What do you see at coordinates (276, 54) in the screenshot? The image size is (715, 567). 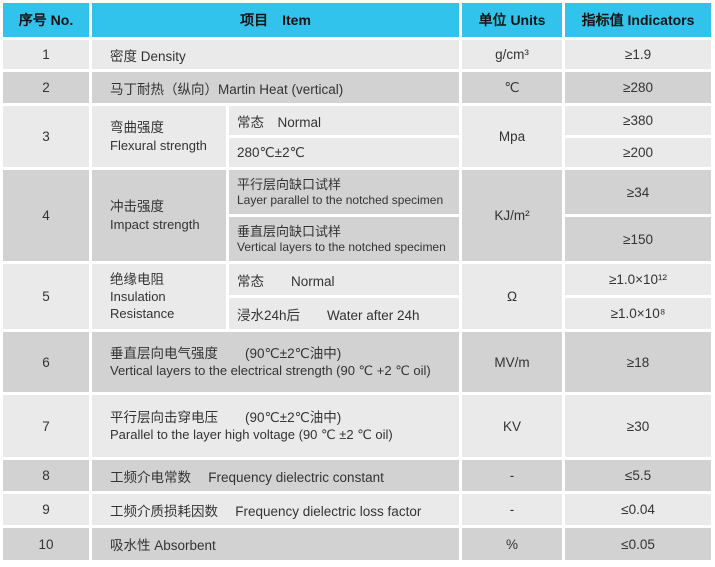 I see `item-cell: 密度 Density` at bounding box center [276, 54].